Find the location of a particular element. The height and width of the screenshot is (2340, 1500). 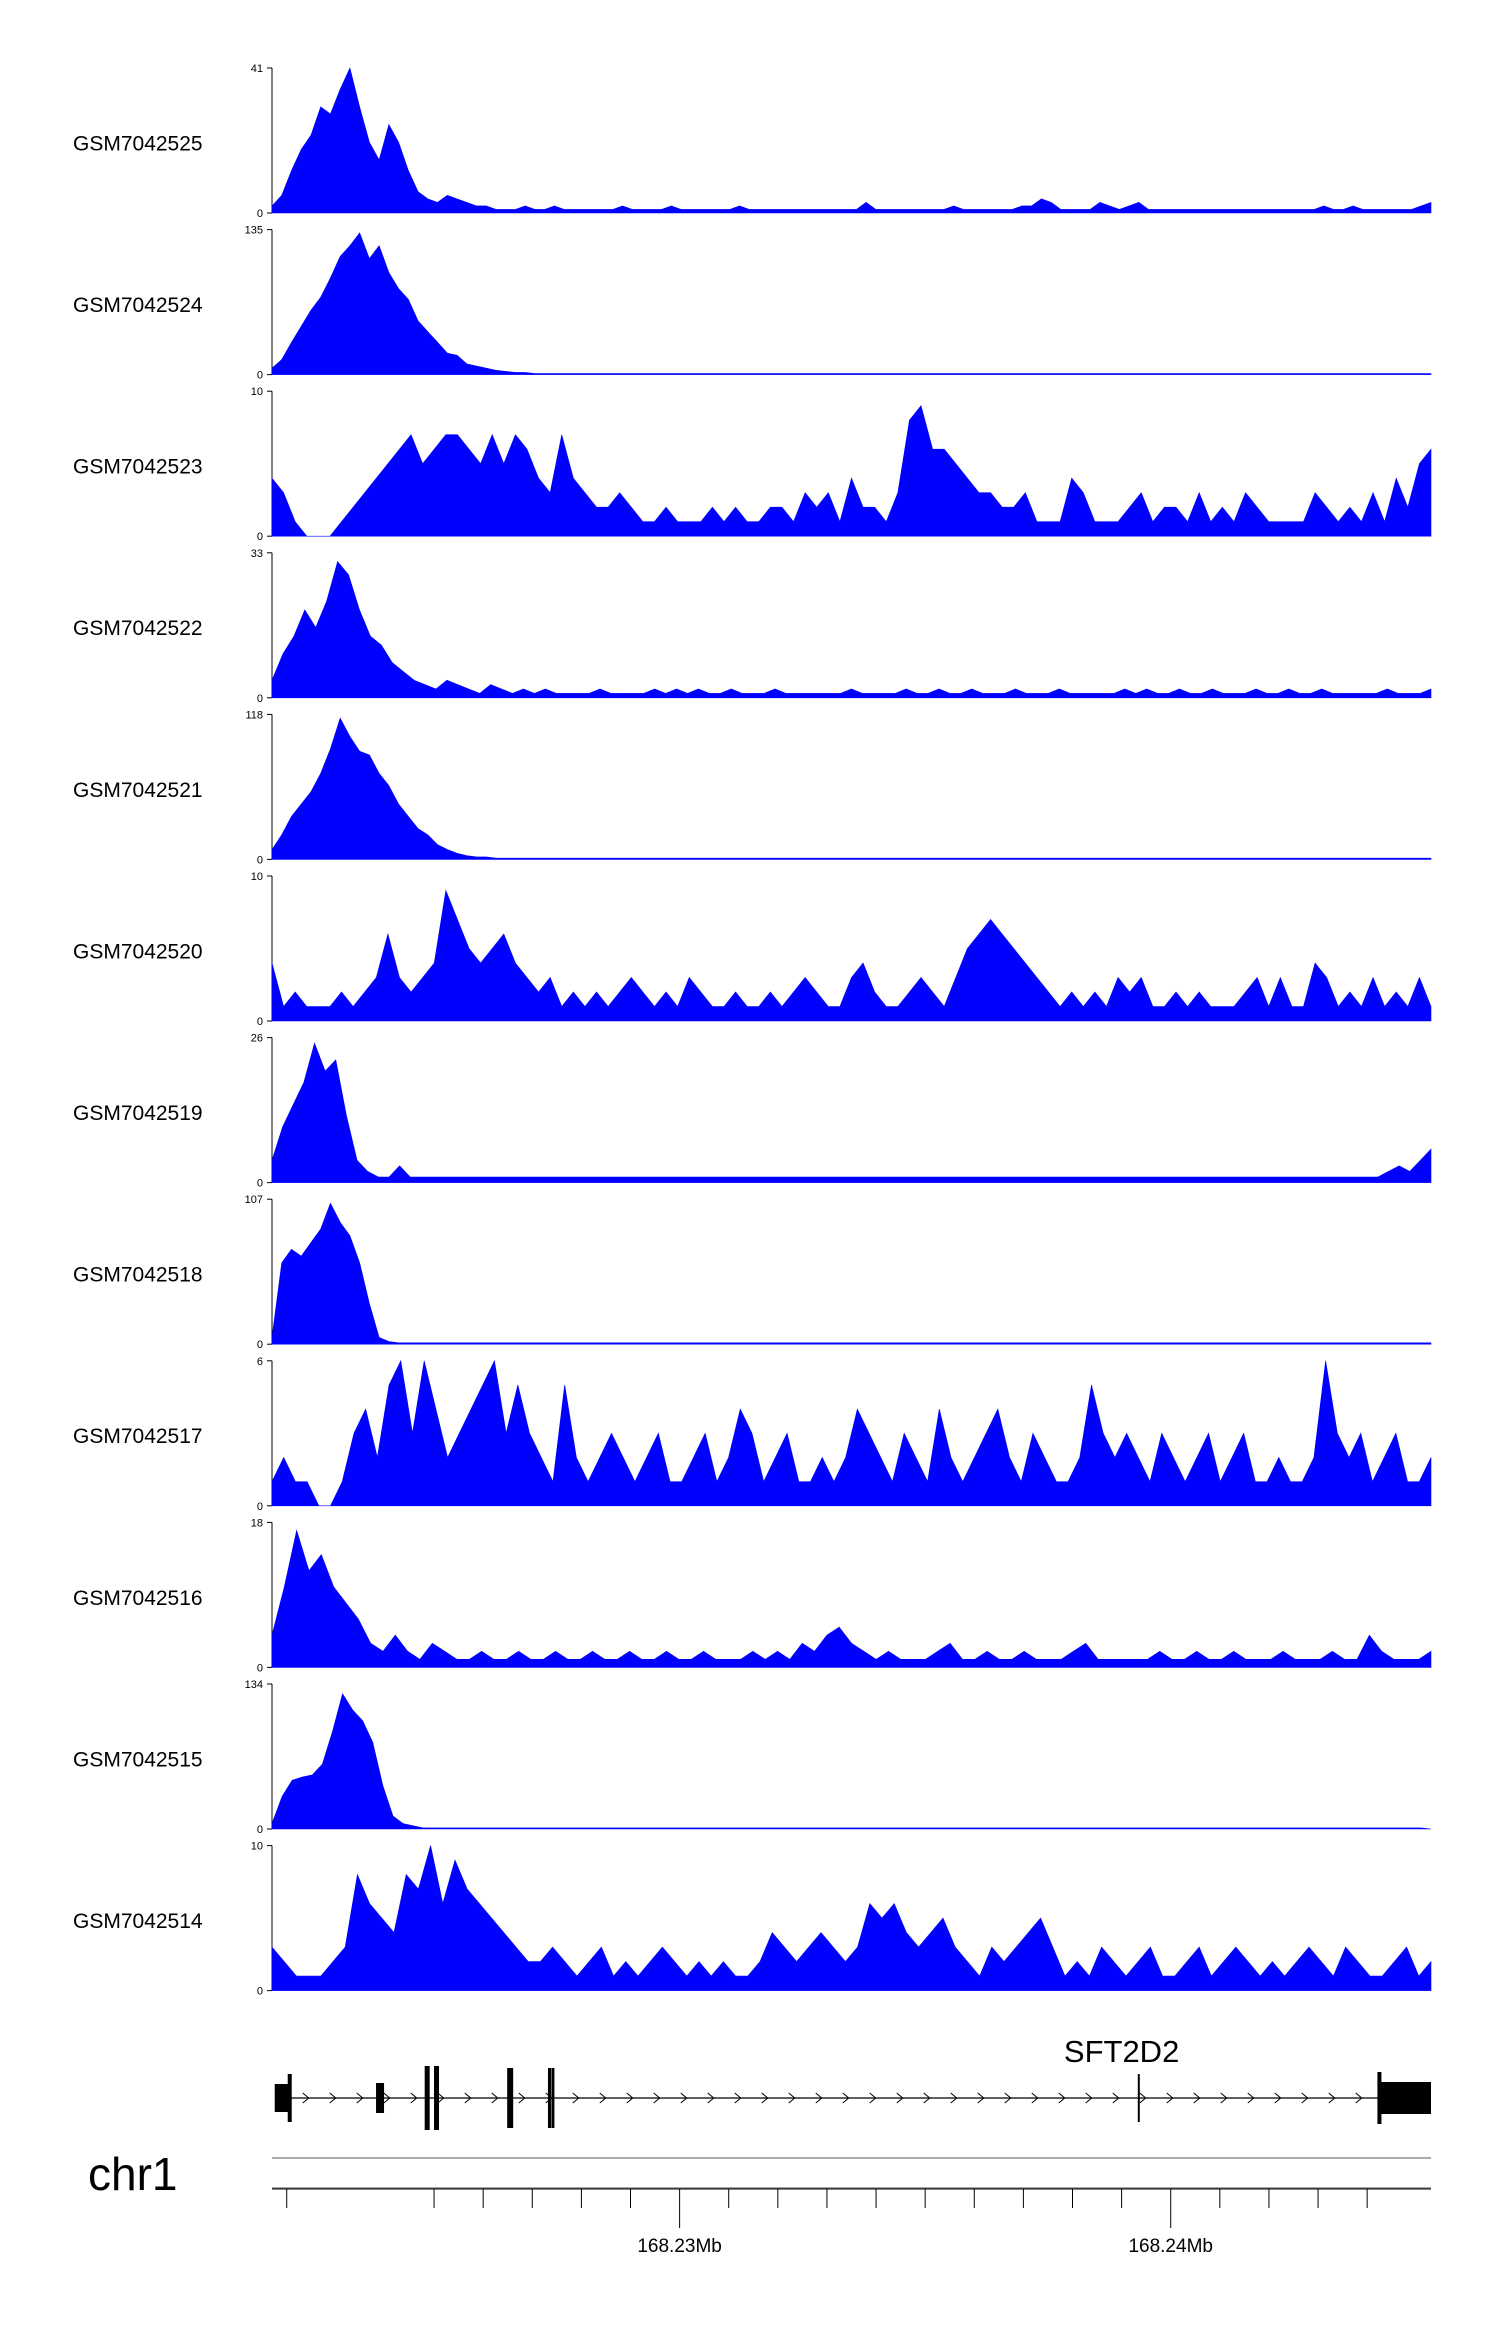

track-GSM7042517: GSM7042517 6 0 is located at coordinates (752, 1434).